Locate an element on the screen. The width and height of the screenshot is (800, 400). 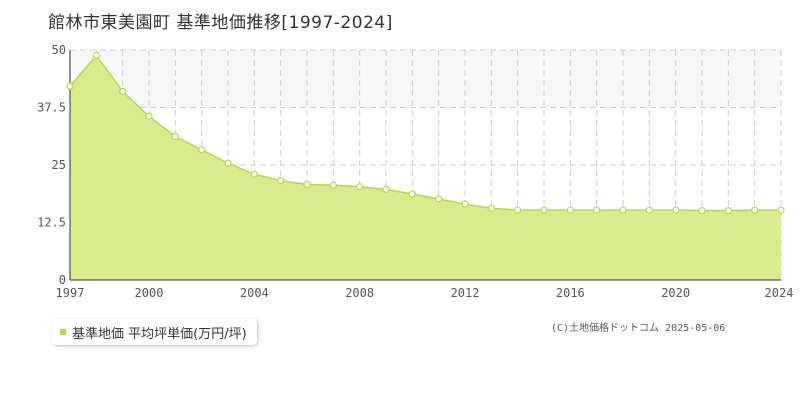
y-tick-label: 0 is located at coordinates (62, 280).